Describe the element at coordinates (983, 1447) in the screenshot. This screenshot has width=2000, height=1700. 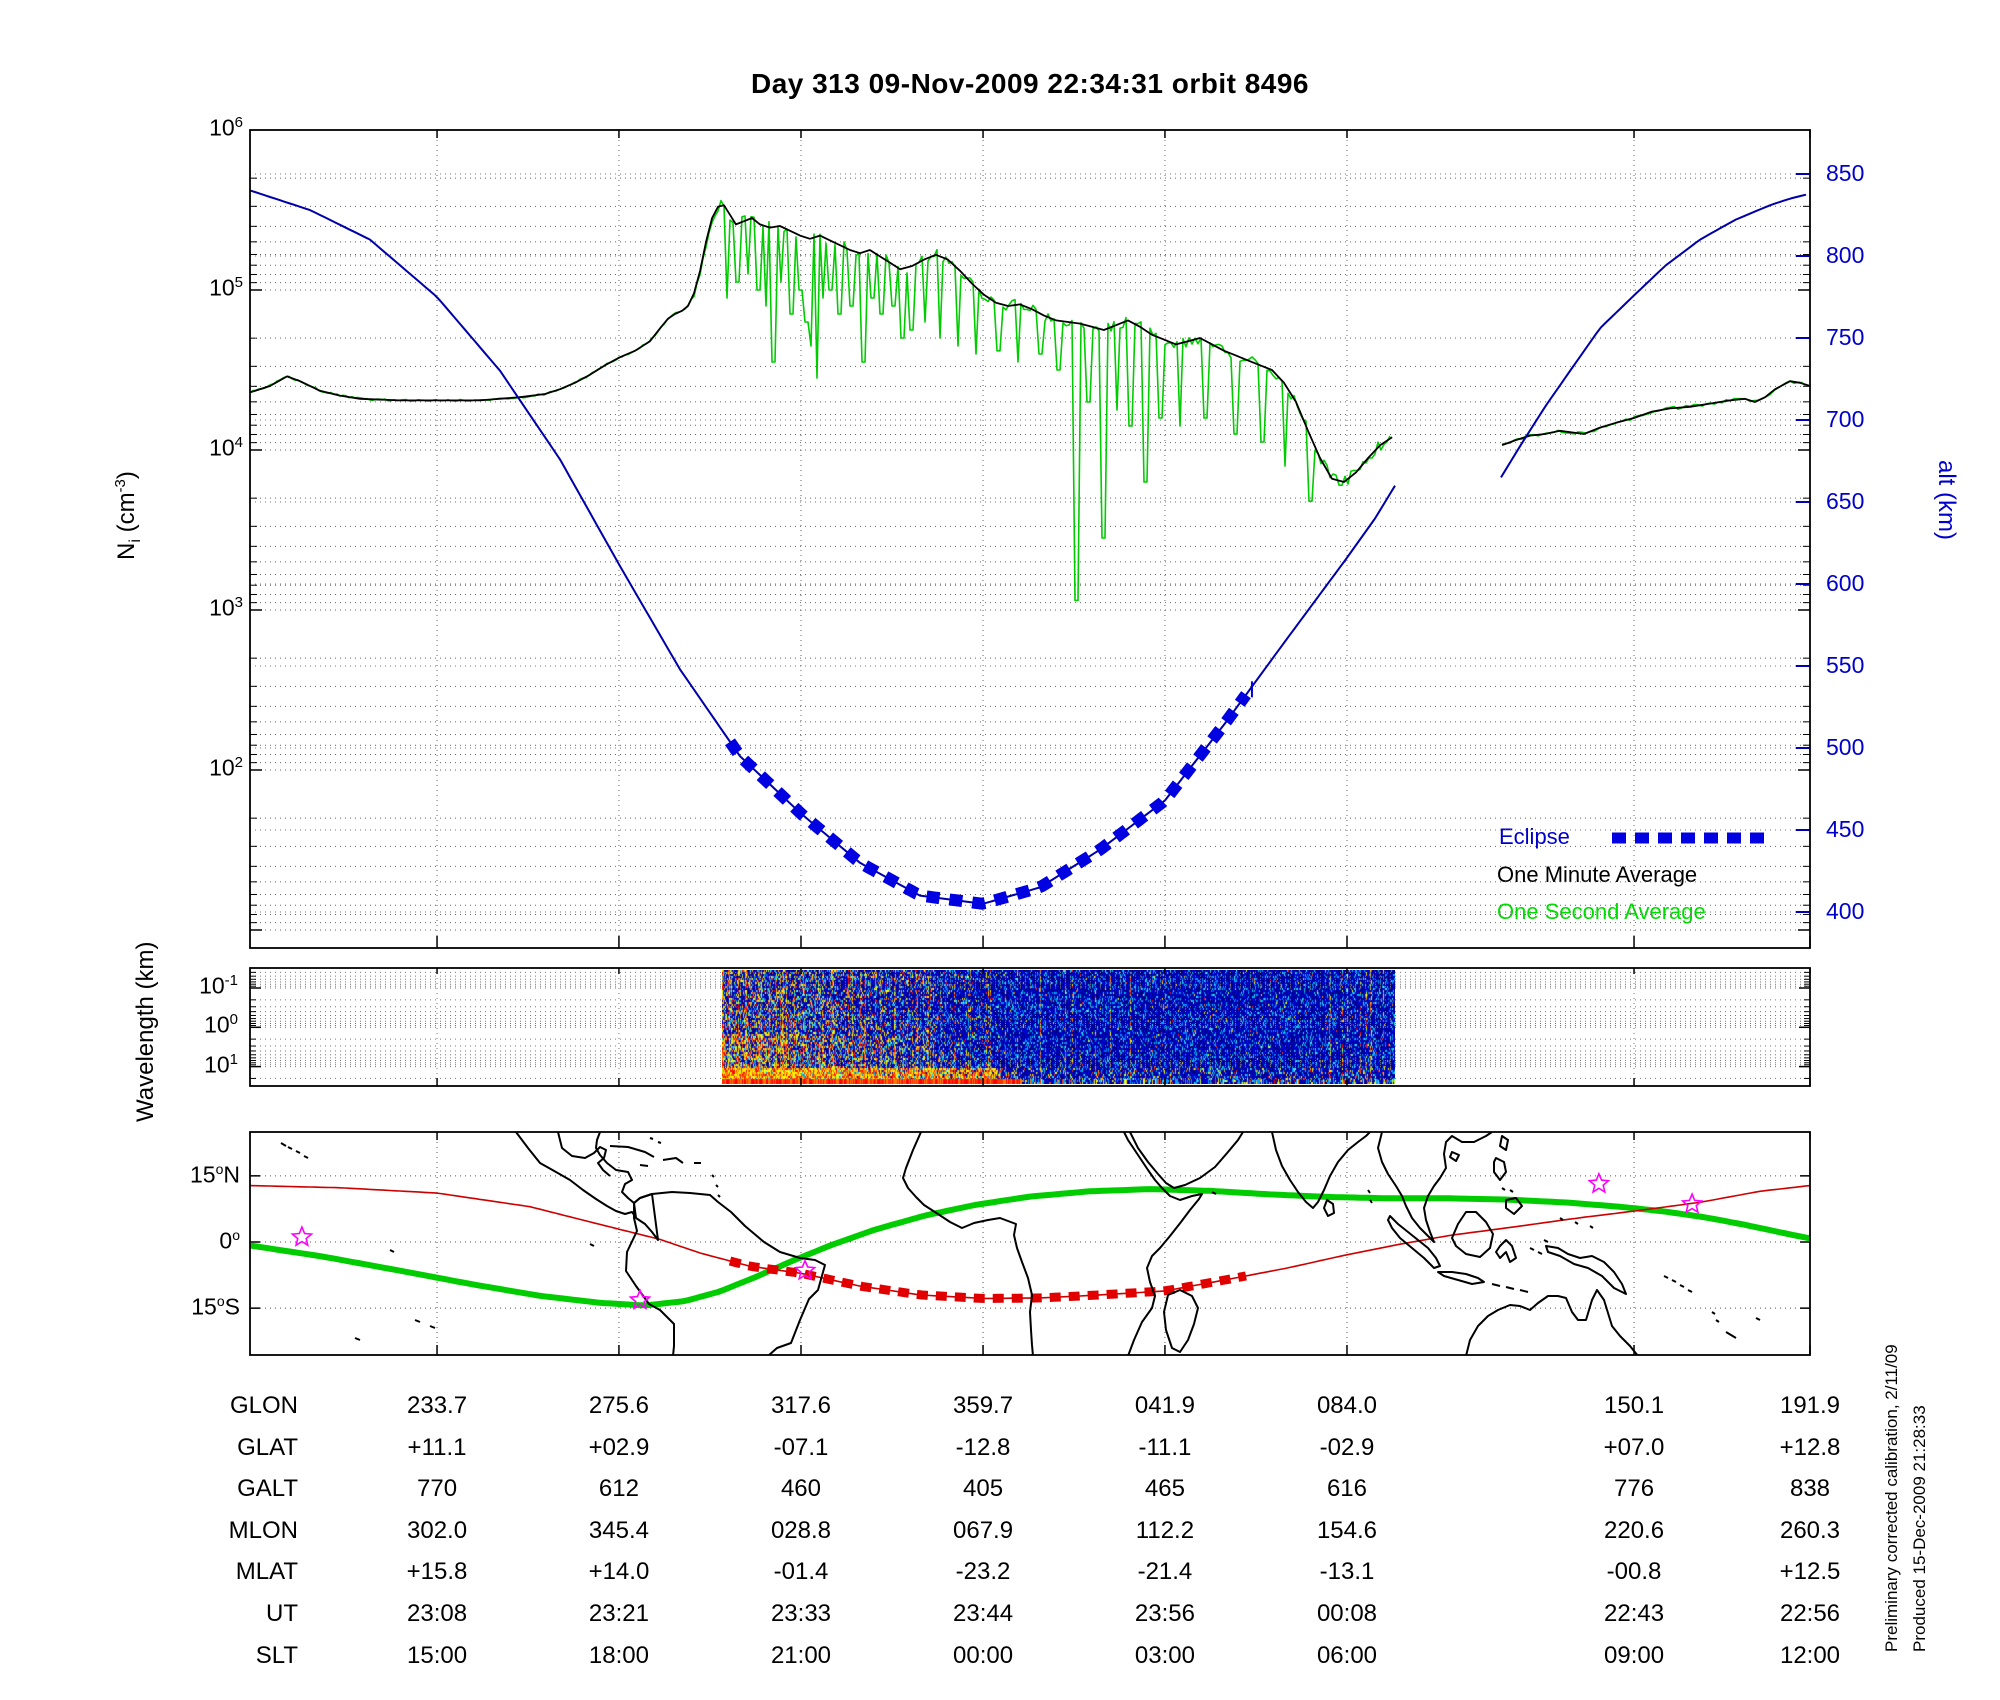
I see `table-value-glat-3: -12.8` at that location.